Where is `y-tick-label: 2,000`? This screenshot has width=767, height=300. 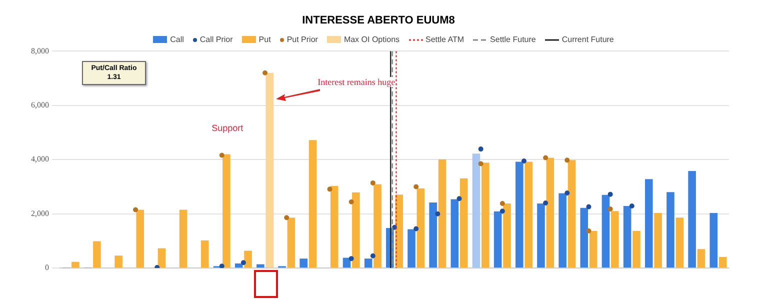 y-tick-label: 2,000 is located at coordinates (40, 213).